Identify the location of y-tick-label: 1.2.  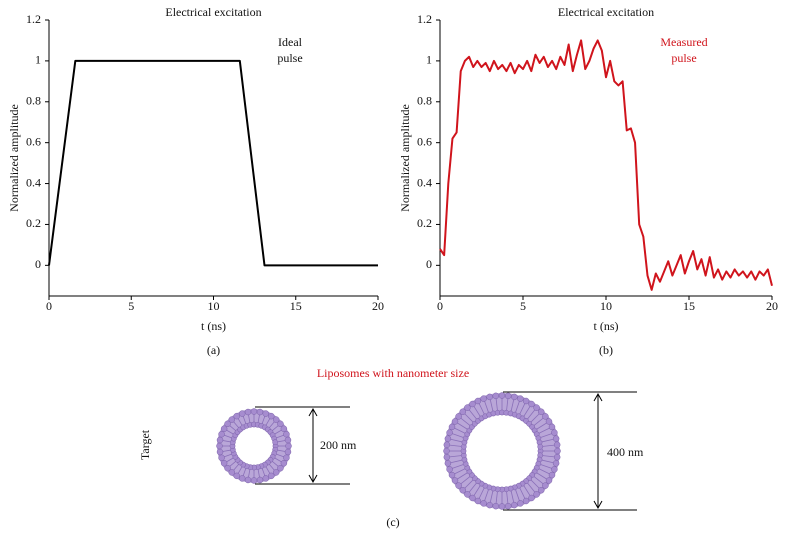
(33, 19).